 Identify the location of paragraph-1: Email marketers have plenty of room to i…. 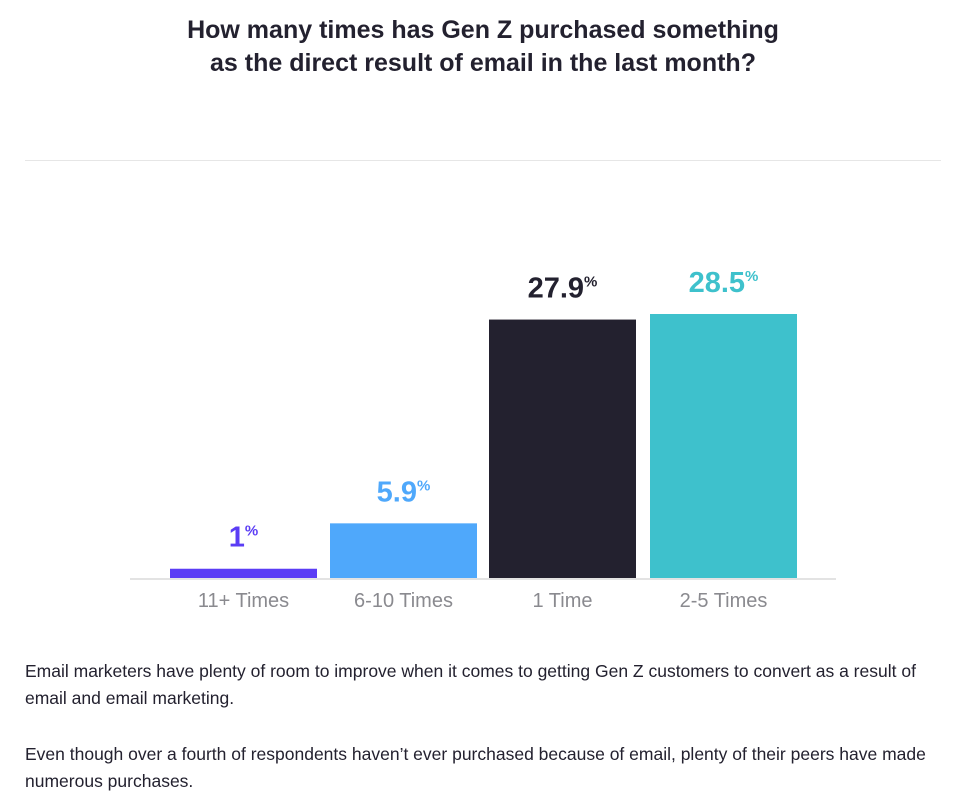
(470, 684).